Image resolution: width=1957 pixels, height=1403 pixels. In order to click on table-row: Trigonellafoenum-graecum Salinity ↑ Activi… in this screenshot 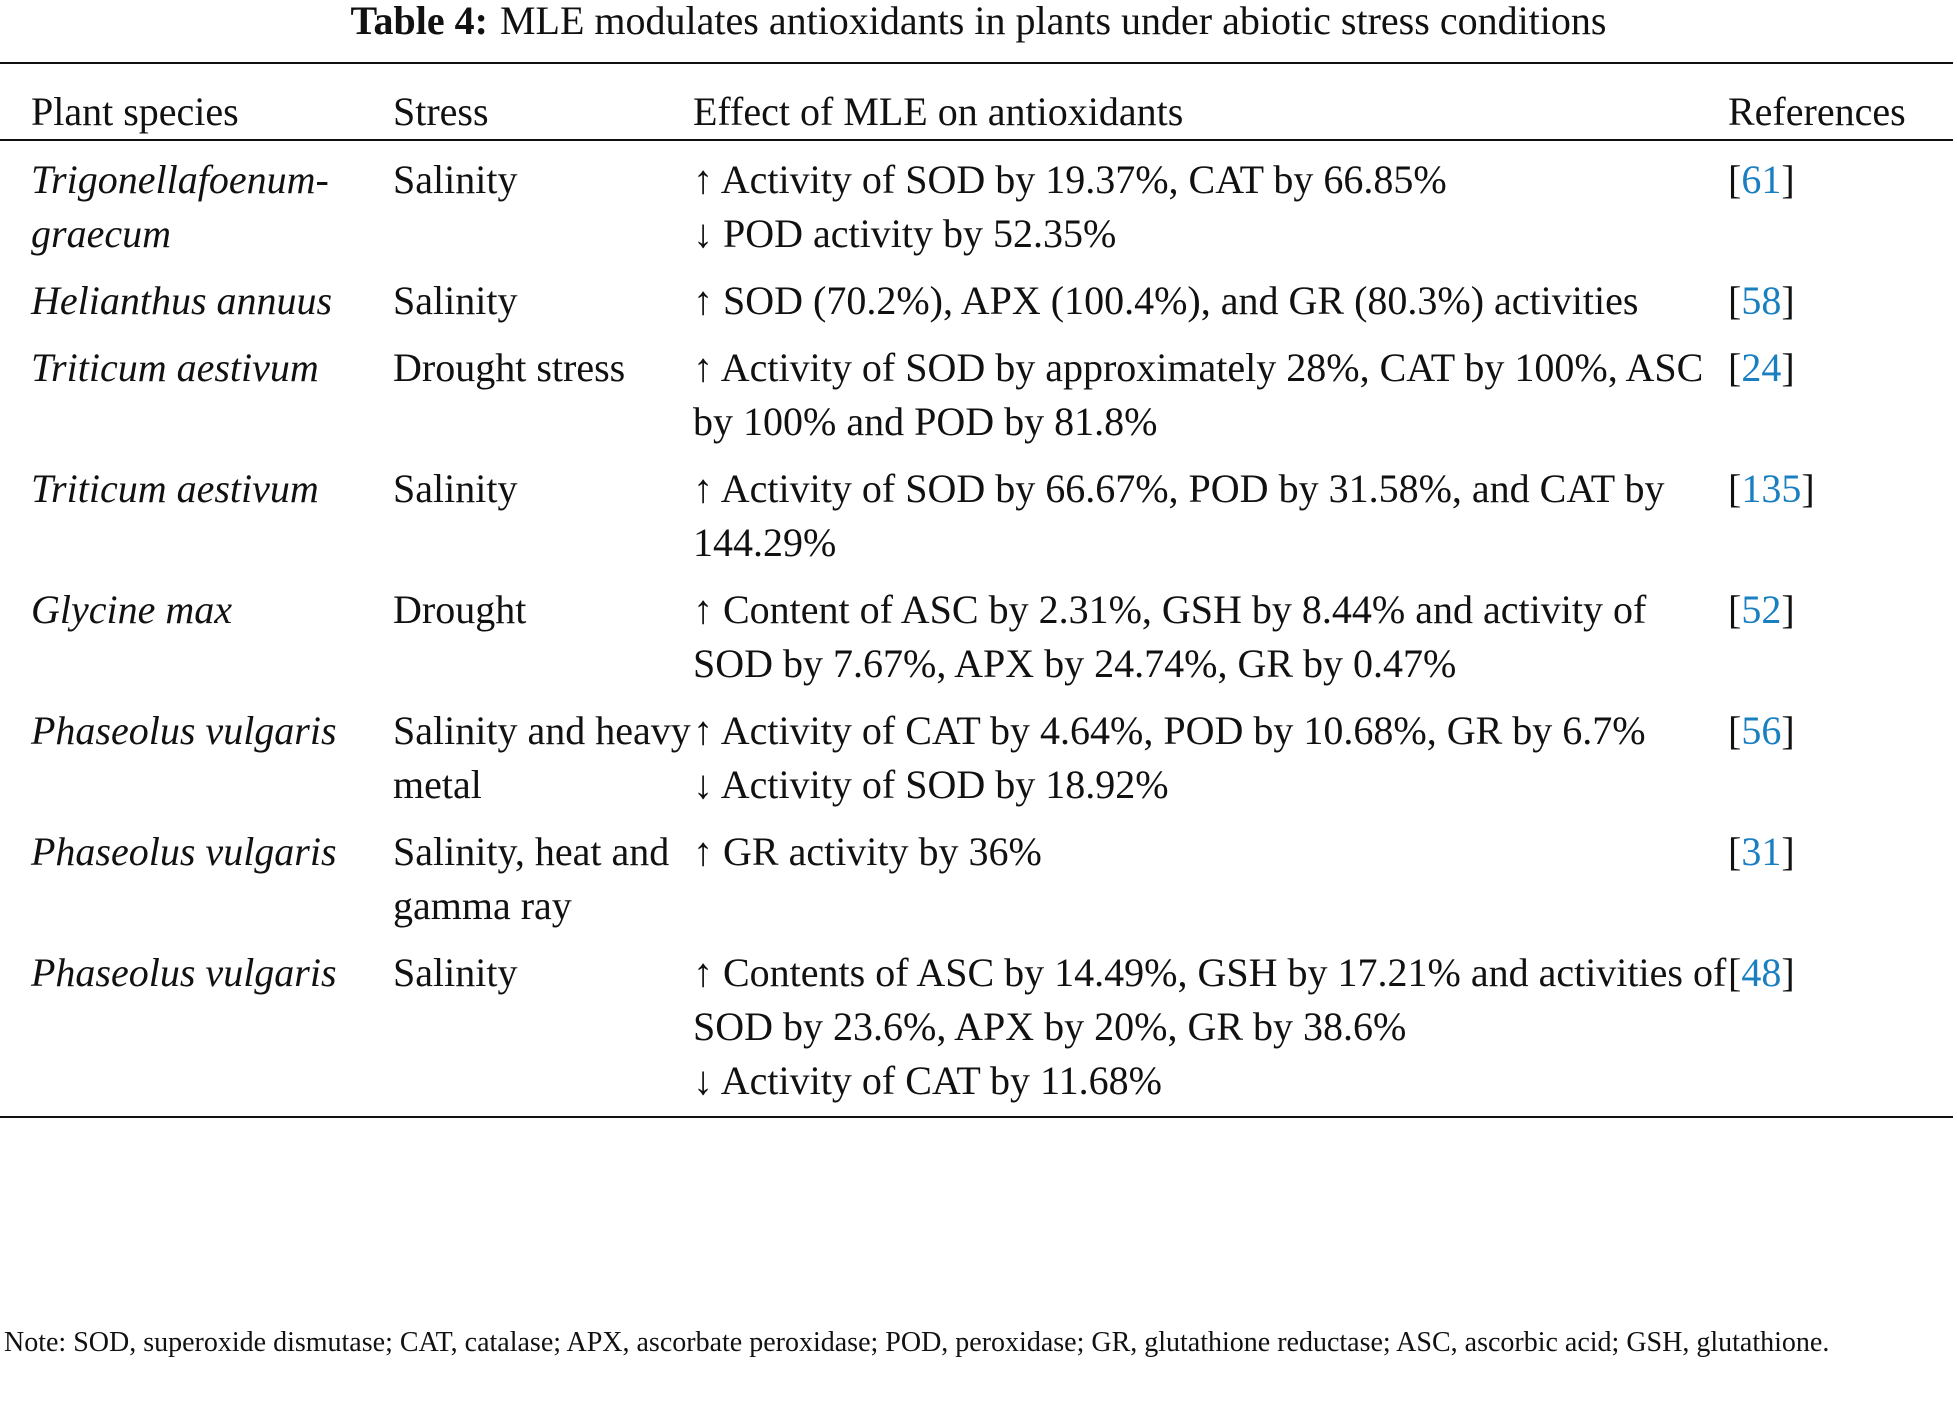, I will do `click(976, 204)`.